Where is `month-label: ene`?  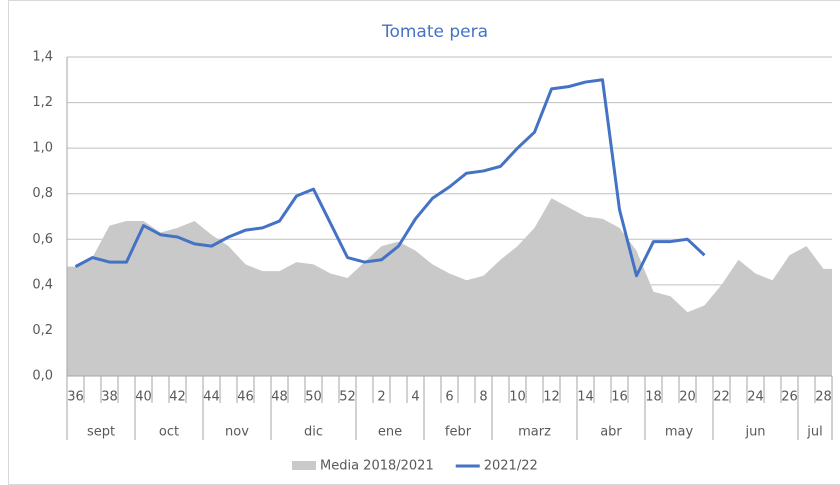 month-label: ene is located at coordinates (390, 432).